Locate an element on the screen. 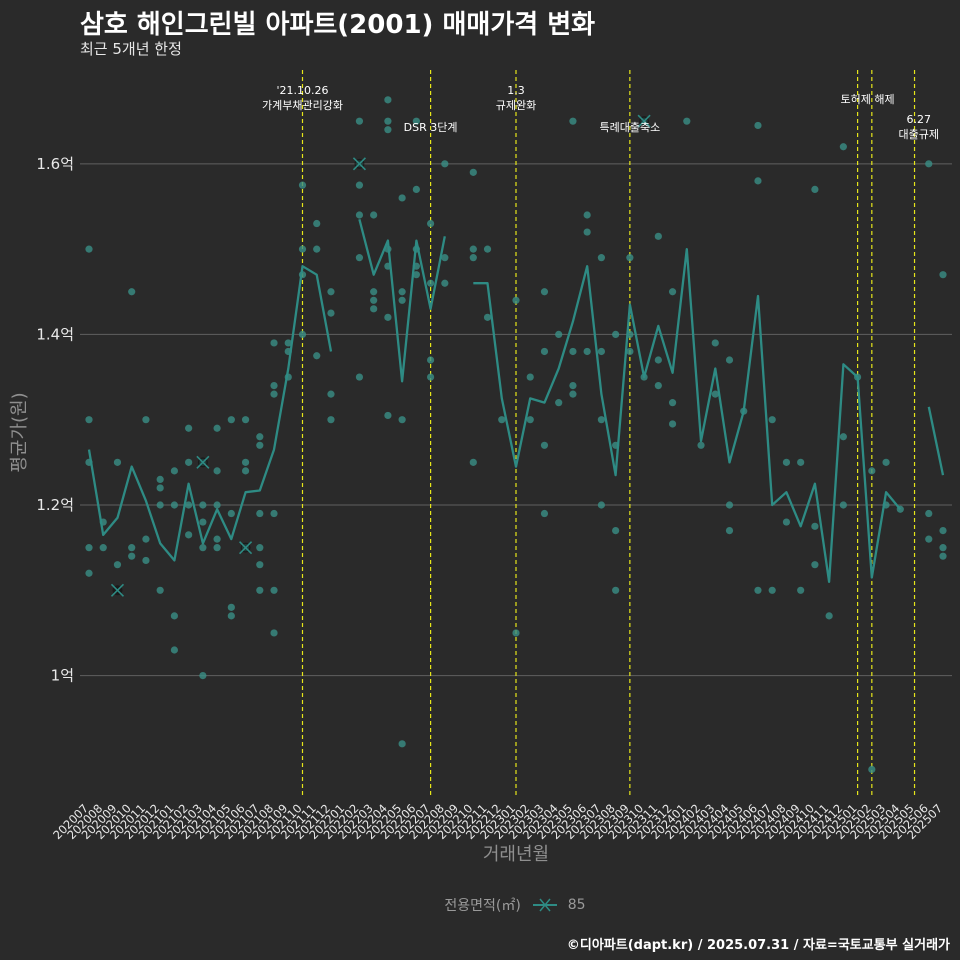 Image resolution: width=960 pixels, height=960 pixels. event-annotation: 토허제 해제 is located at coordinates (868, 99).